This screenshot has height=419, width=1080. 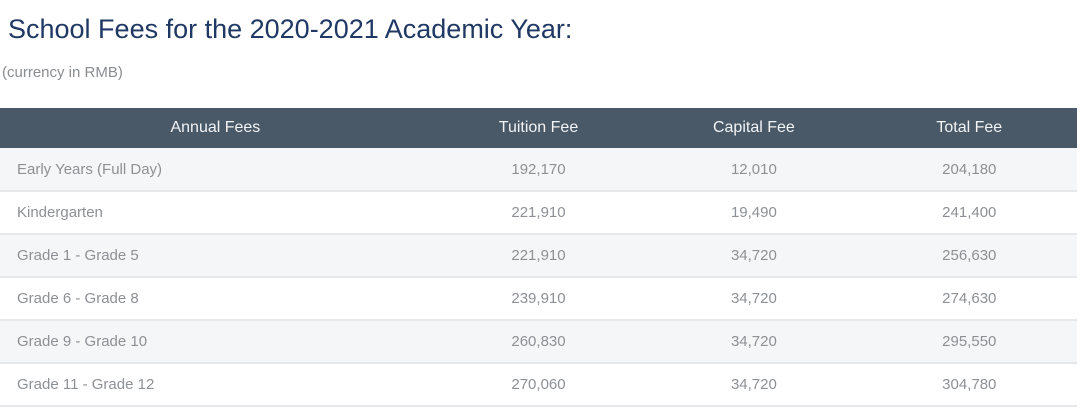 What do you see at coordinates (62, 72) in the screenshot?
I see `currency-note: (currency in RMB)` at bounding box center [62, 72].